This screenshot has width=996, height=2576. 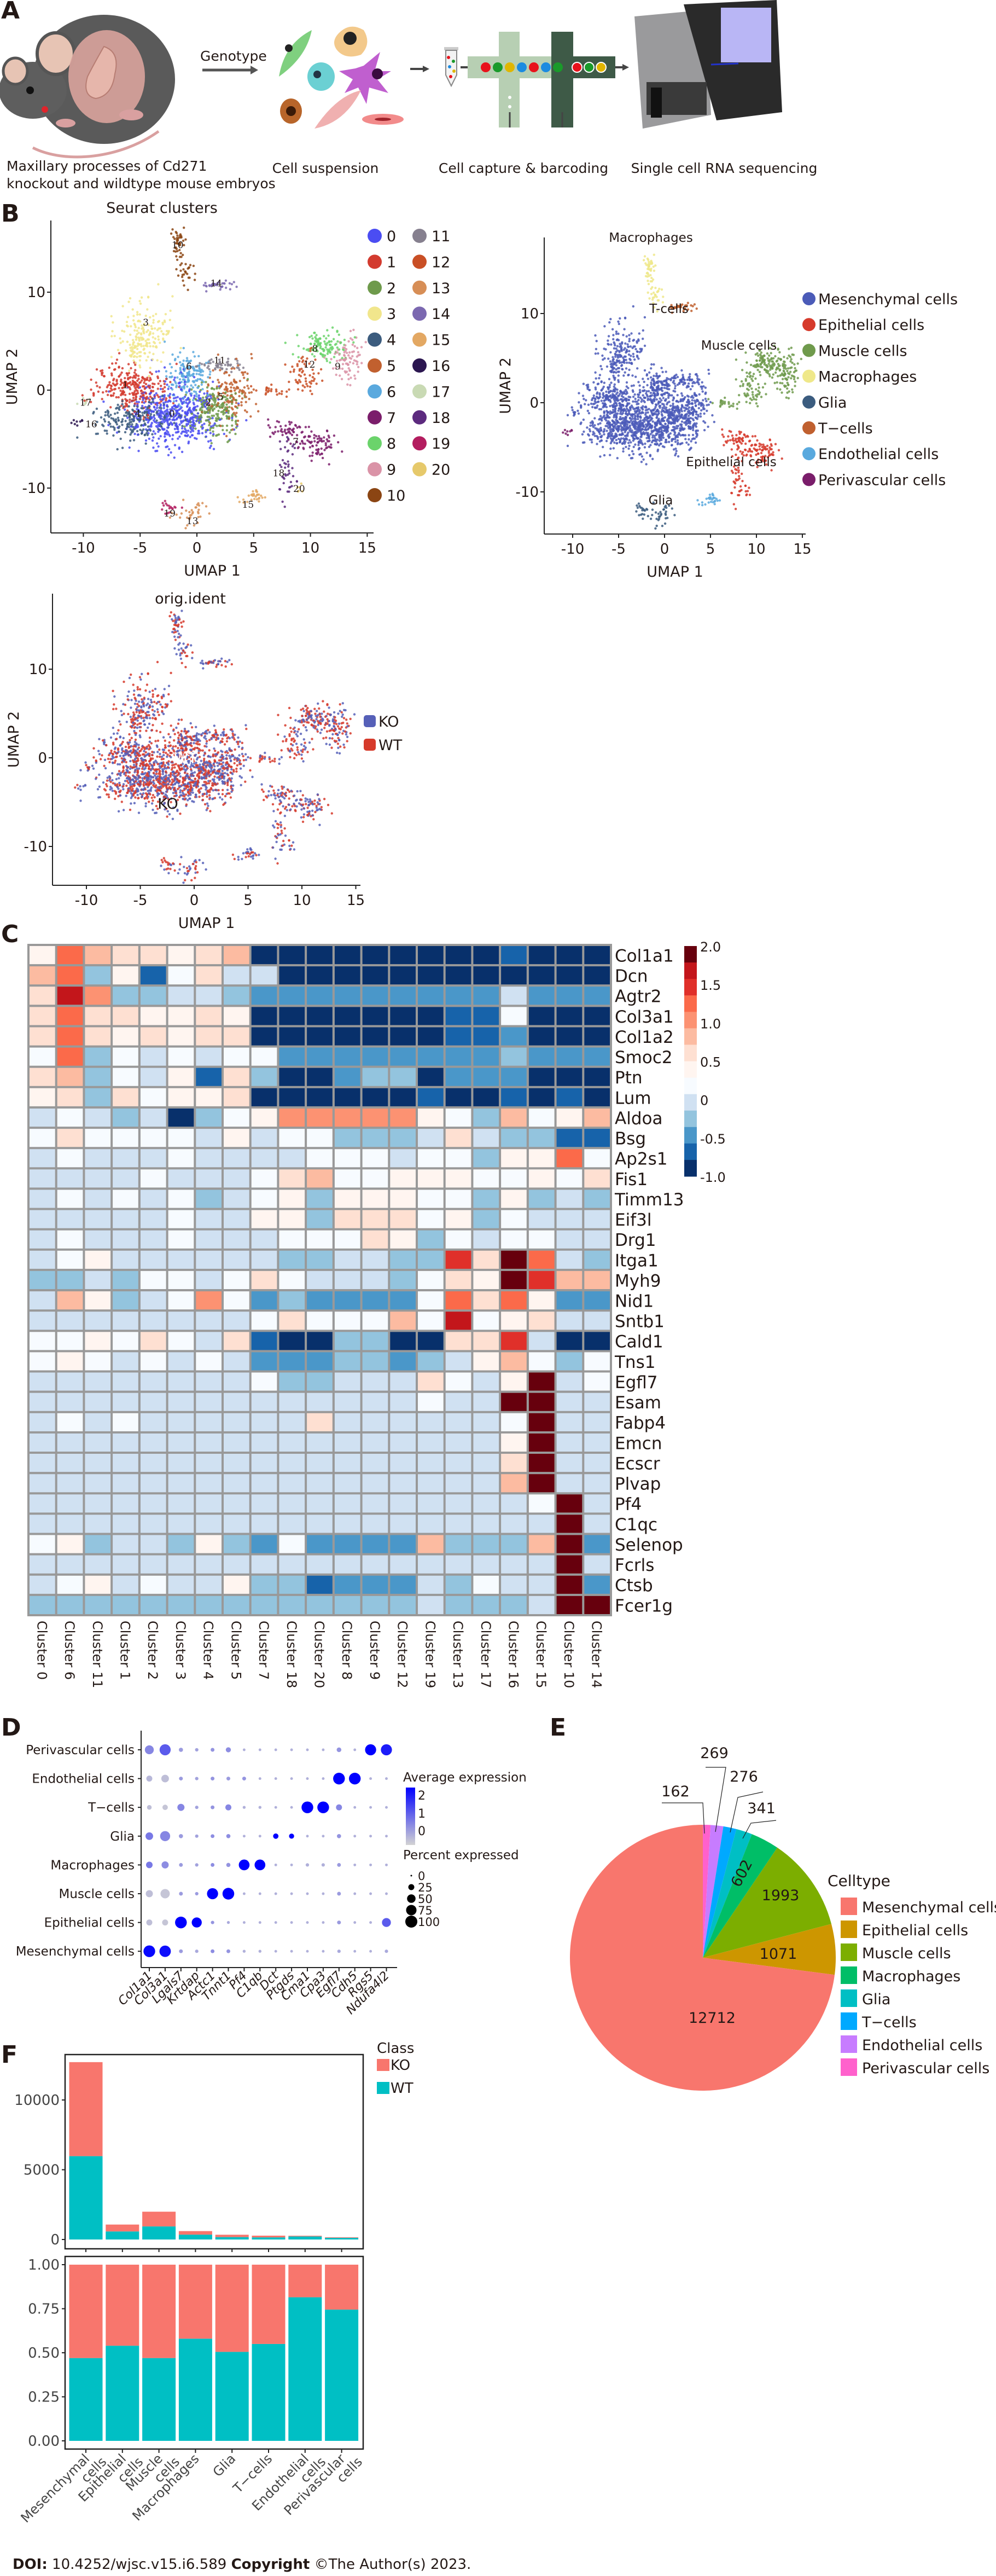 What do you see at coordinates (91, 424) in the screenshot?
I see `cluster-label: 16` at bounding box center [91, 424].